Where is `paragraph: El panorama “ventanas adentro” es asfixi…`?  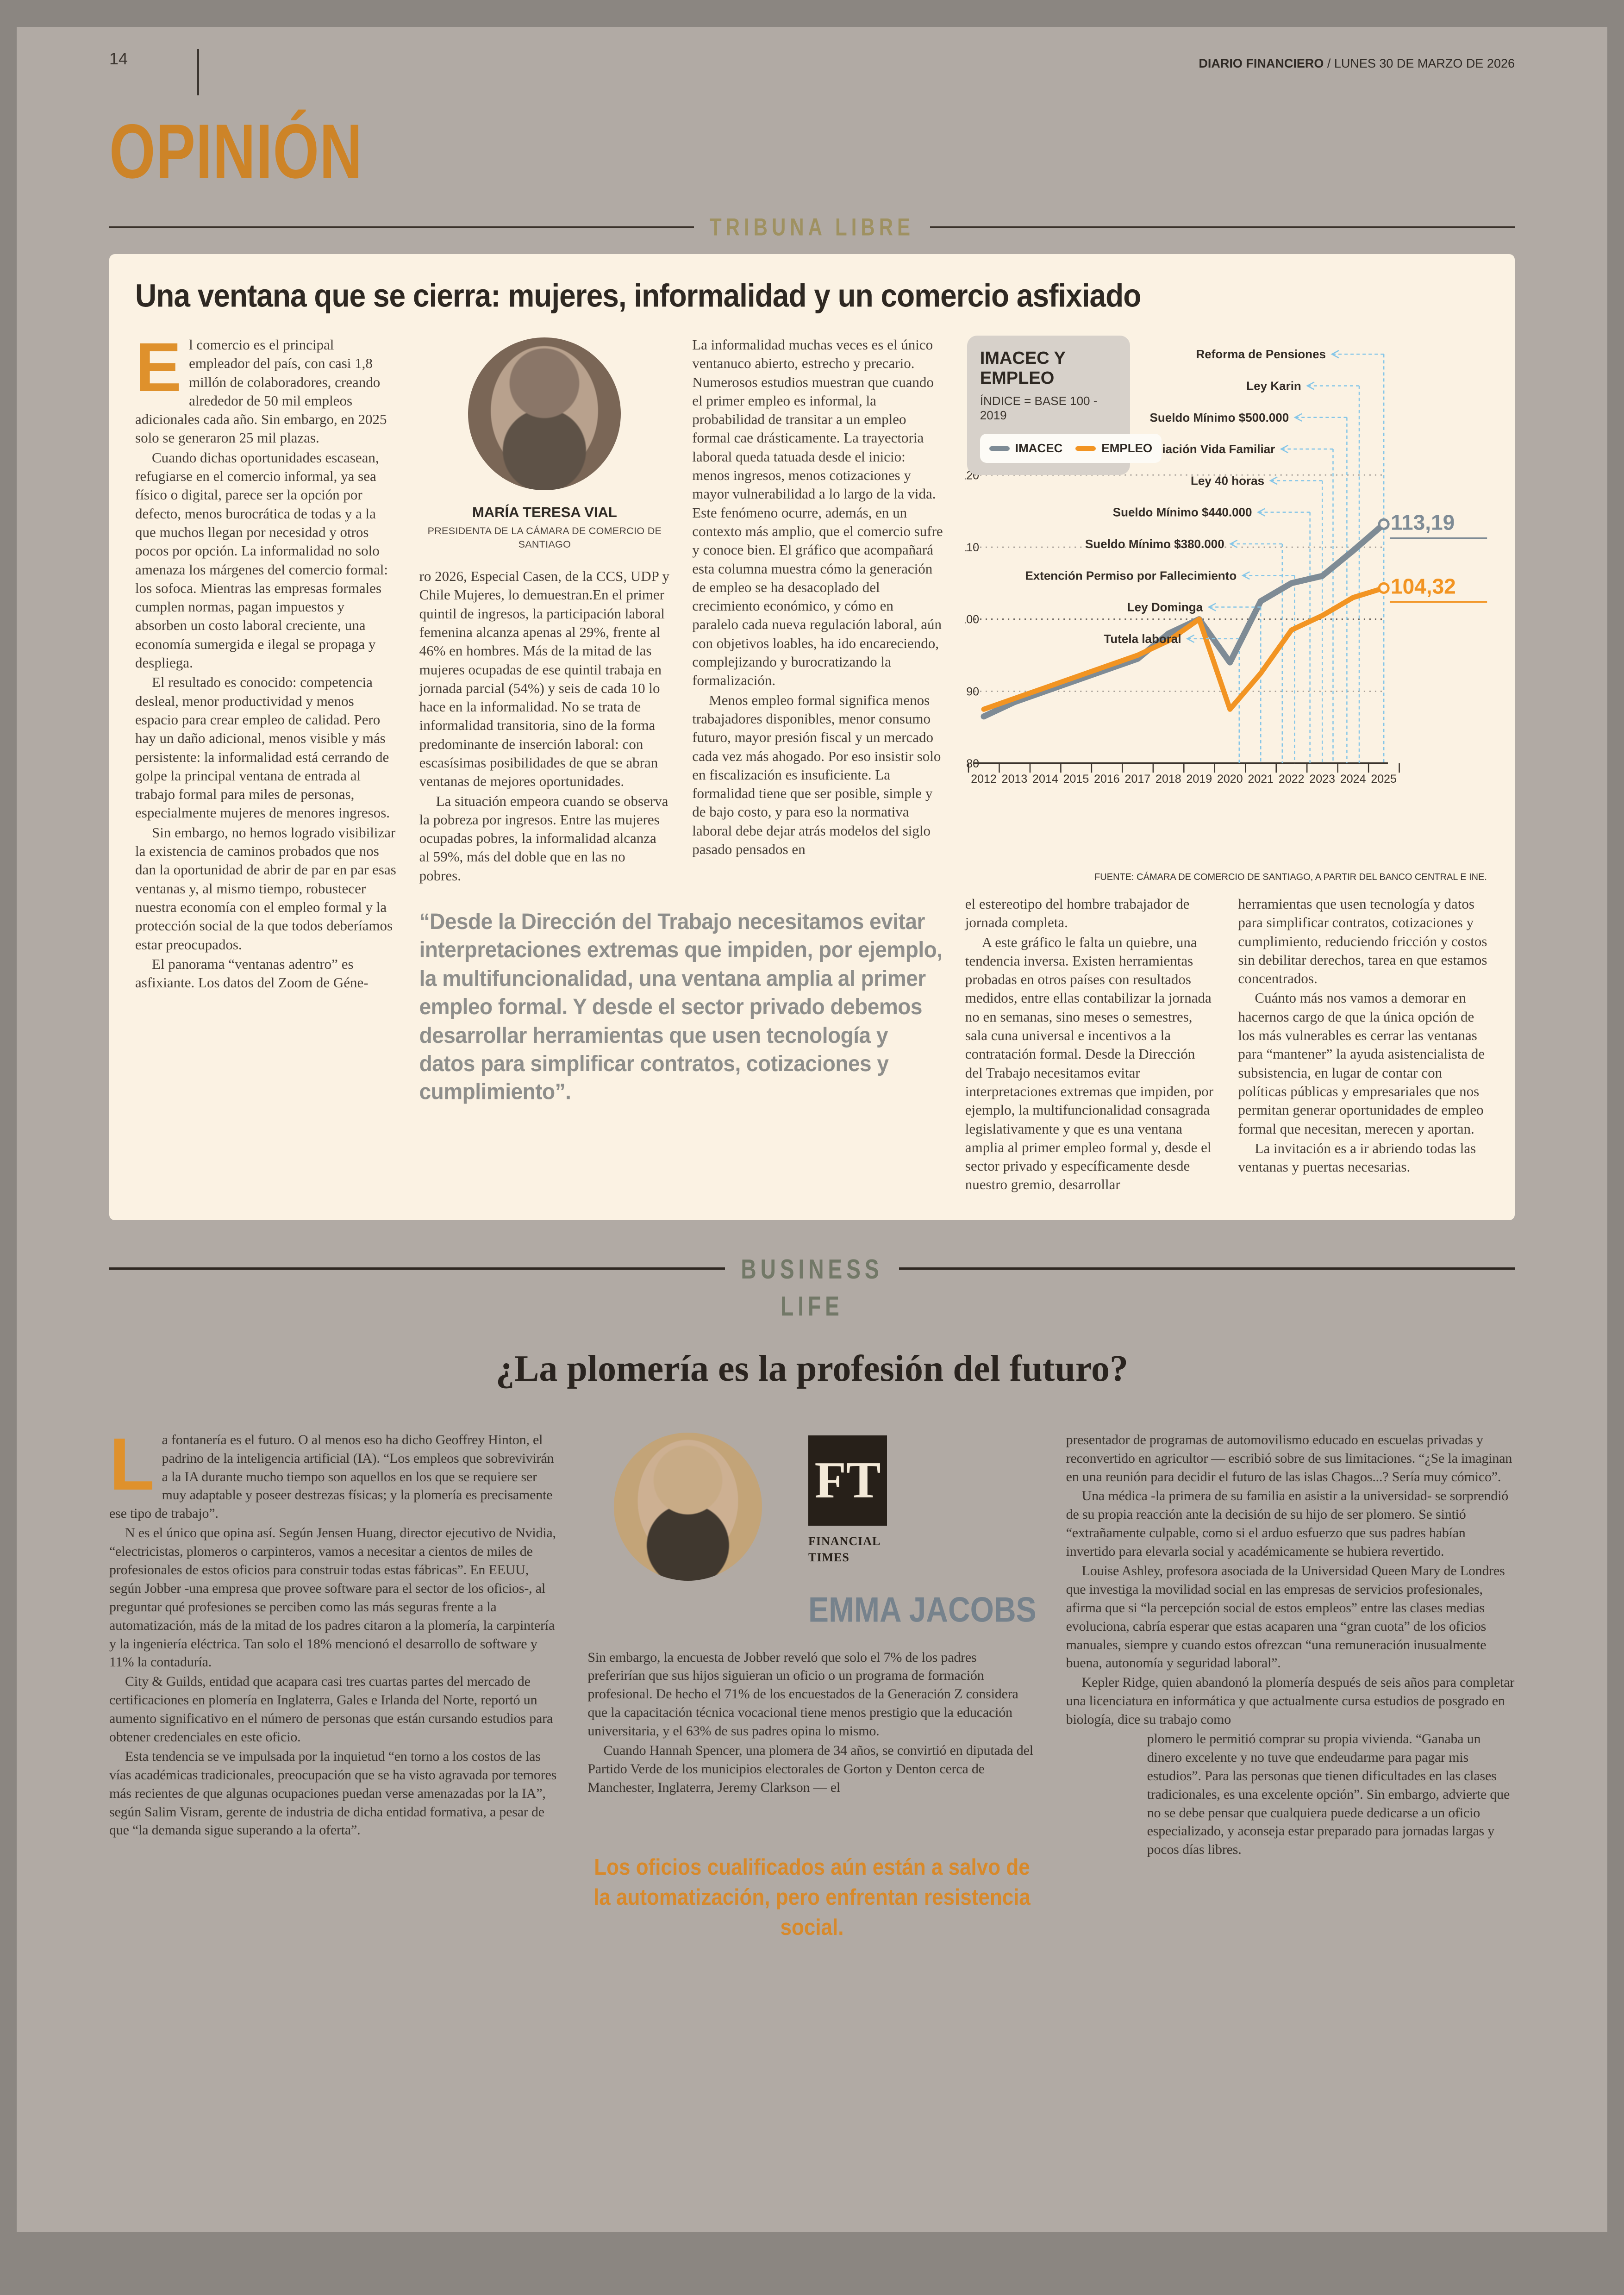
paragraph: El panorama “ventanas adentro” es asfixi… is located at coordinates (252, 973).